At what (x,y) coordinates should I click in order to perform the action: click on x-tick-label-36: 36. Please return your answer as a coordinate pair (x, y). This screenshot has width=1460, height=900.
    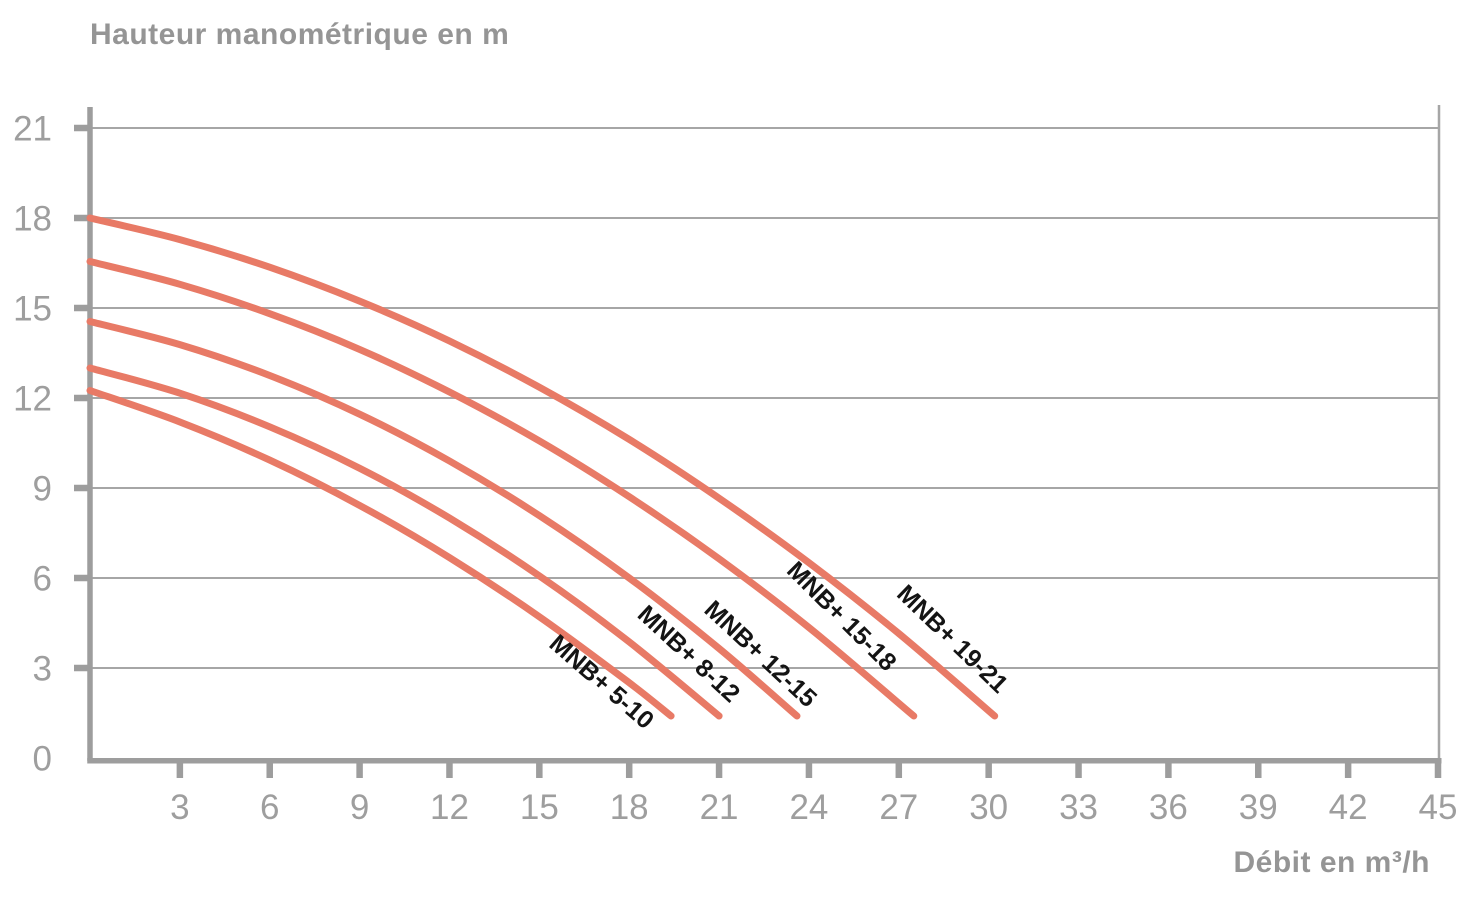
    Looking at the image, I should click on (1168, 807).